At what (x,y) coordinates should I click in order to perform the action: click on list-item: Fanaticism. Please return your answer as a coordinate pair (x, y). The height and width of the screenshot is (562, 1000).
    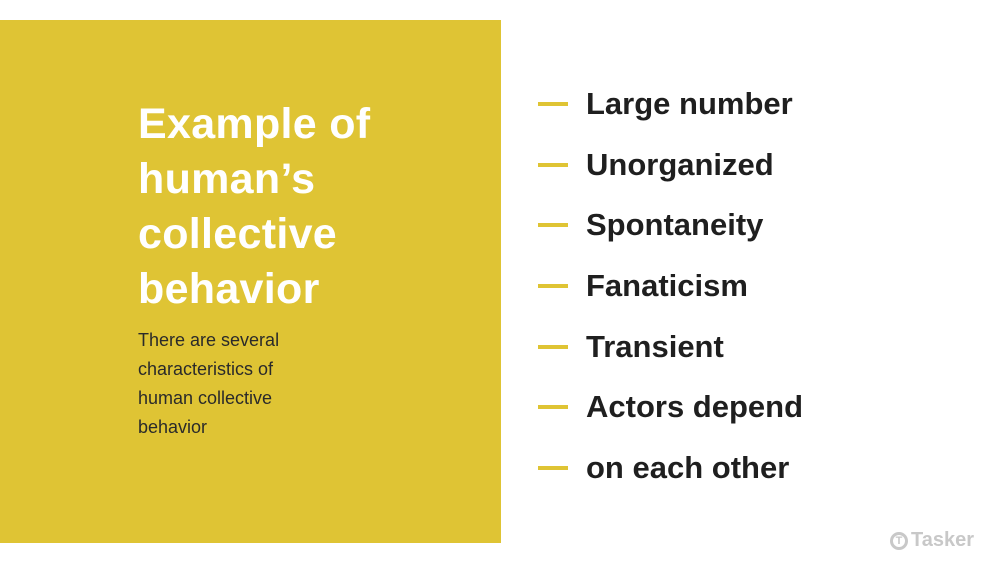
    Looking at the image, I should click on (670, 286).